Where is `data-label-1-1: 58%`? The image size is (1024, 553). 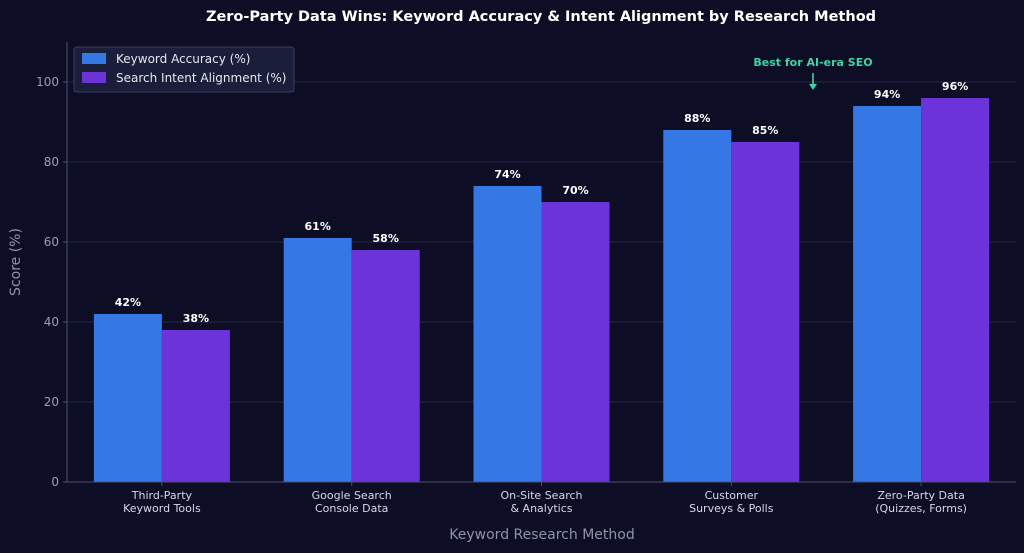
data-label-1-1: 58% is located at coordinates (386, 238).